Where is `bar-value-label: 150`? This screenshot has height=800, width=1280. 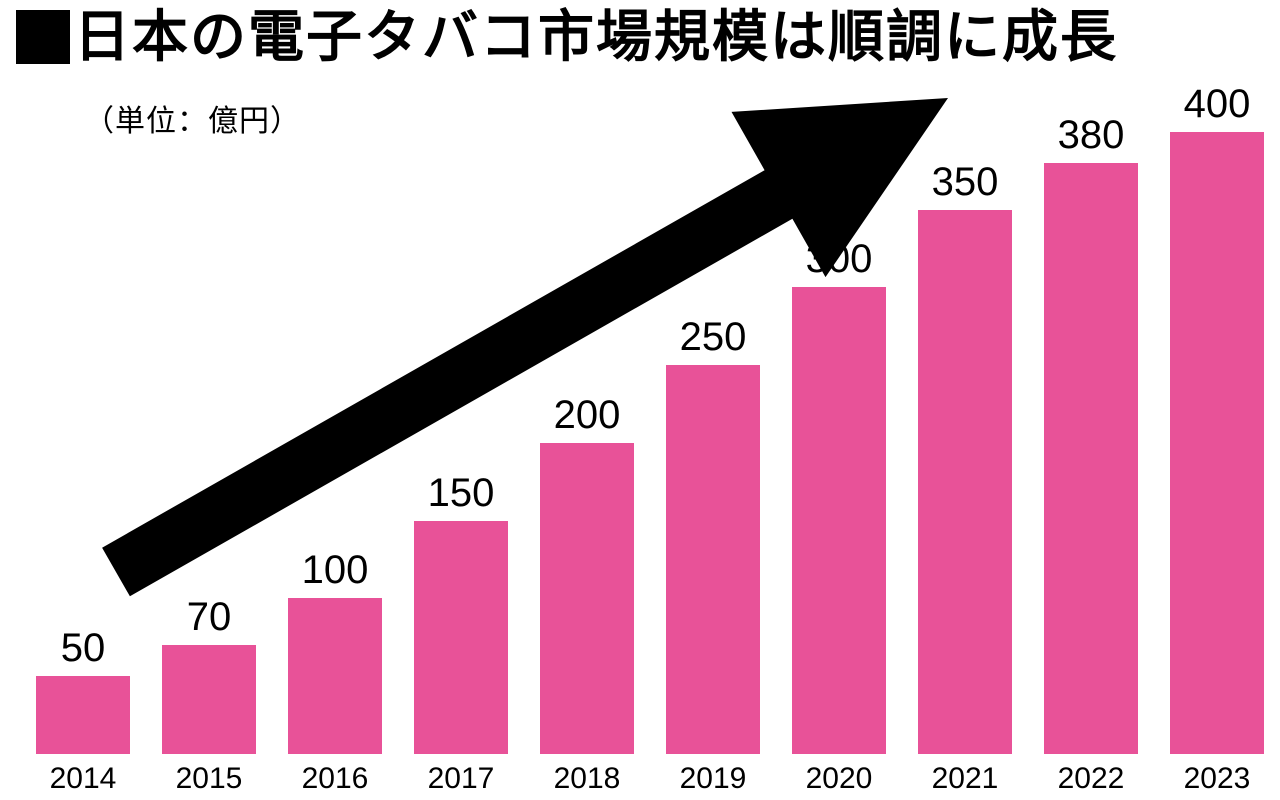 bar-value-label: 150 is located at coordinates (461, 493).